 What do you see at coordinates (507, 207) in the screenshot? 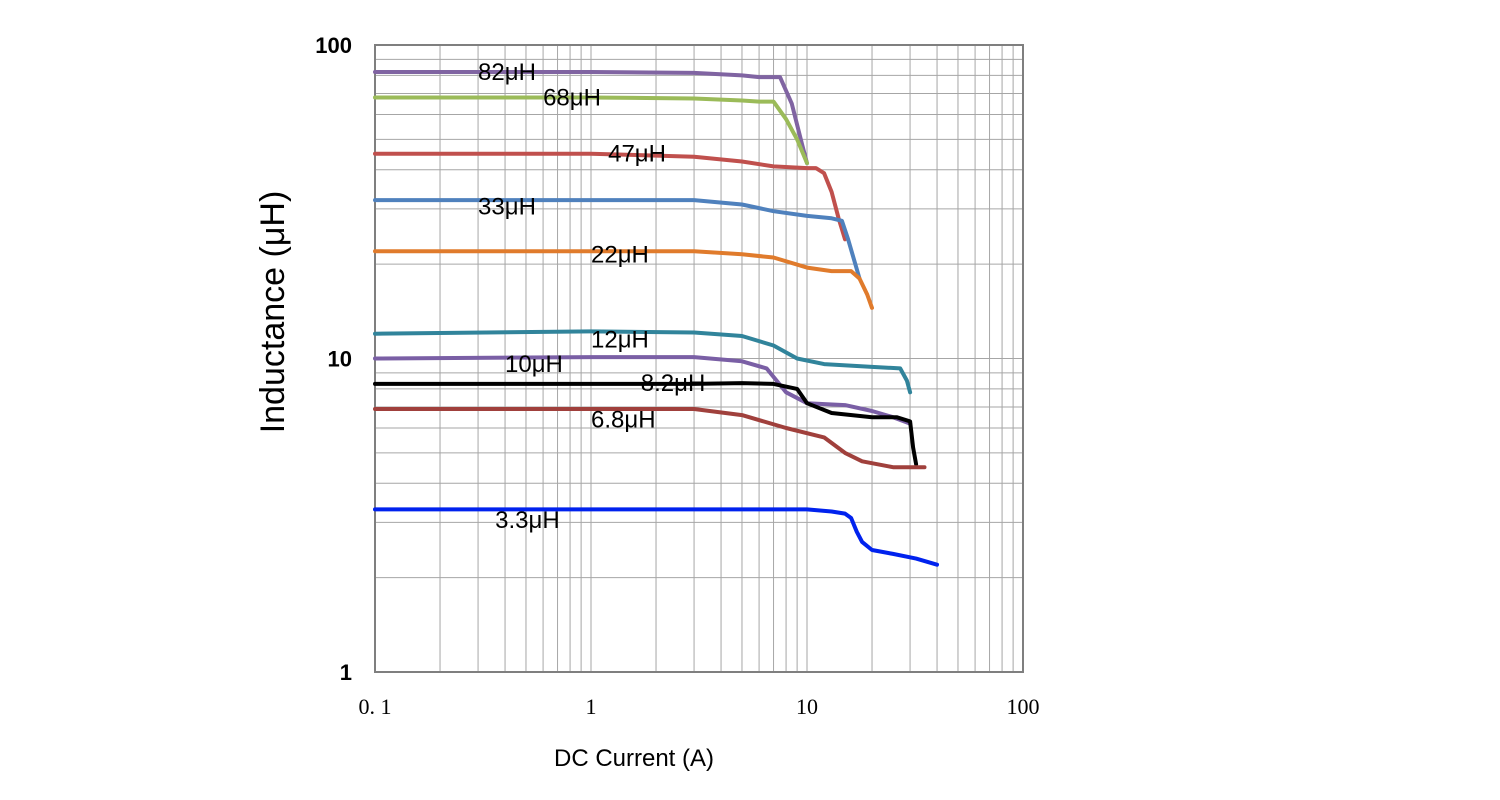
I see `series-label: 33μH` at bounding box center [507, 207].